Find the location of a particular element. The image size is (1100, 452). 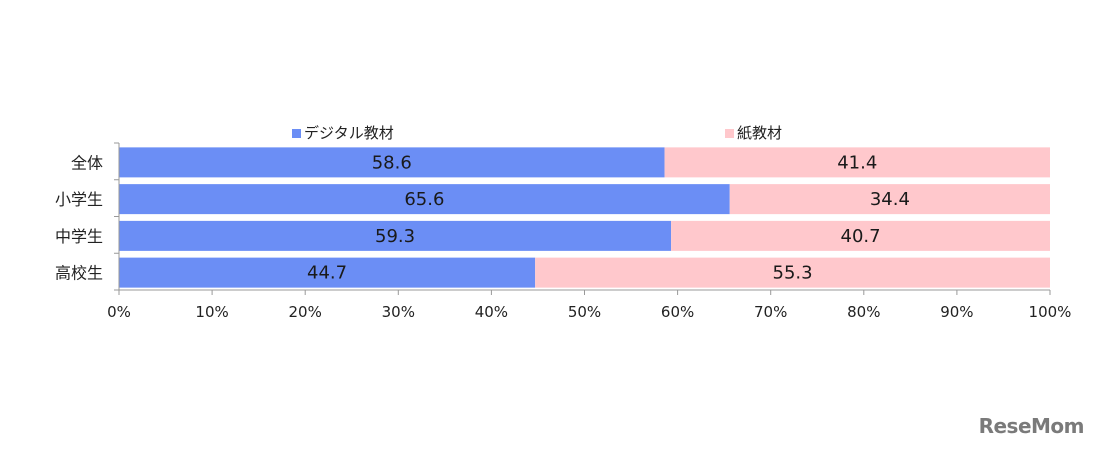

data-label-digital-0: 58.6 is located at coordinates (392, 162).